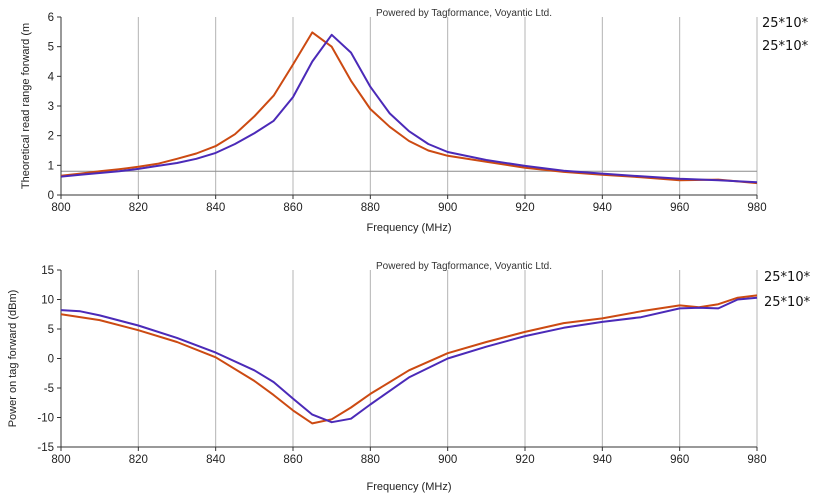 This screenshot has height=502, width=814. I want to click on y-axis-label: Theoretical read range forward (m, so click(26, 106).